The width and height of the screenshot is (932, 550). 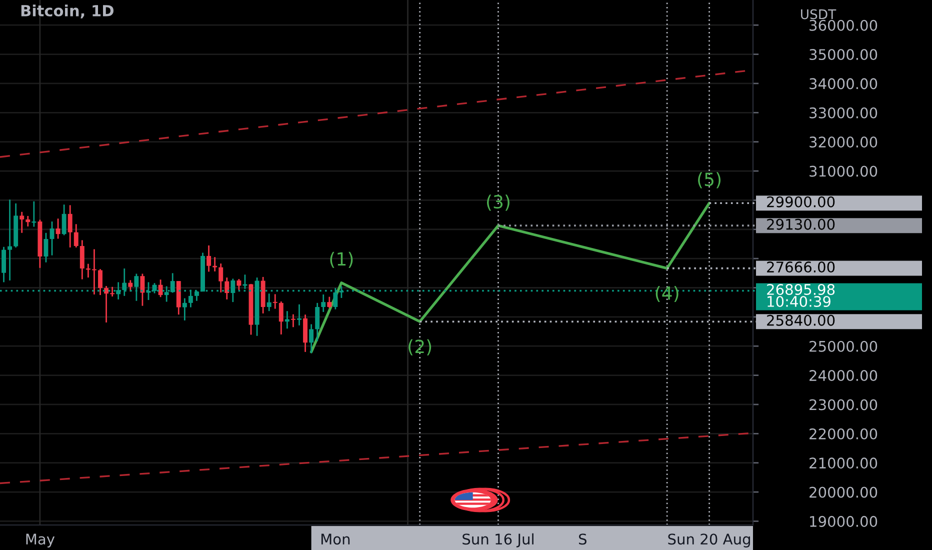 What do you see at coordinates (801, 320) in the screenshot?
I see `ref-line-label: 25840.00` at bounding box center [801, 320].